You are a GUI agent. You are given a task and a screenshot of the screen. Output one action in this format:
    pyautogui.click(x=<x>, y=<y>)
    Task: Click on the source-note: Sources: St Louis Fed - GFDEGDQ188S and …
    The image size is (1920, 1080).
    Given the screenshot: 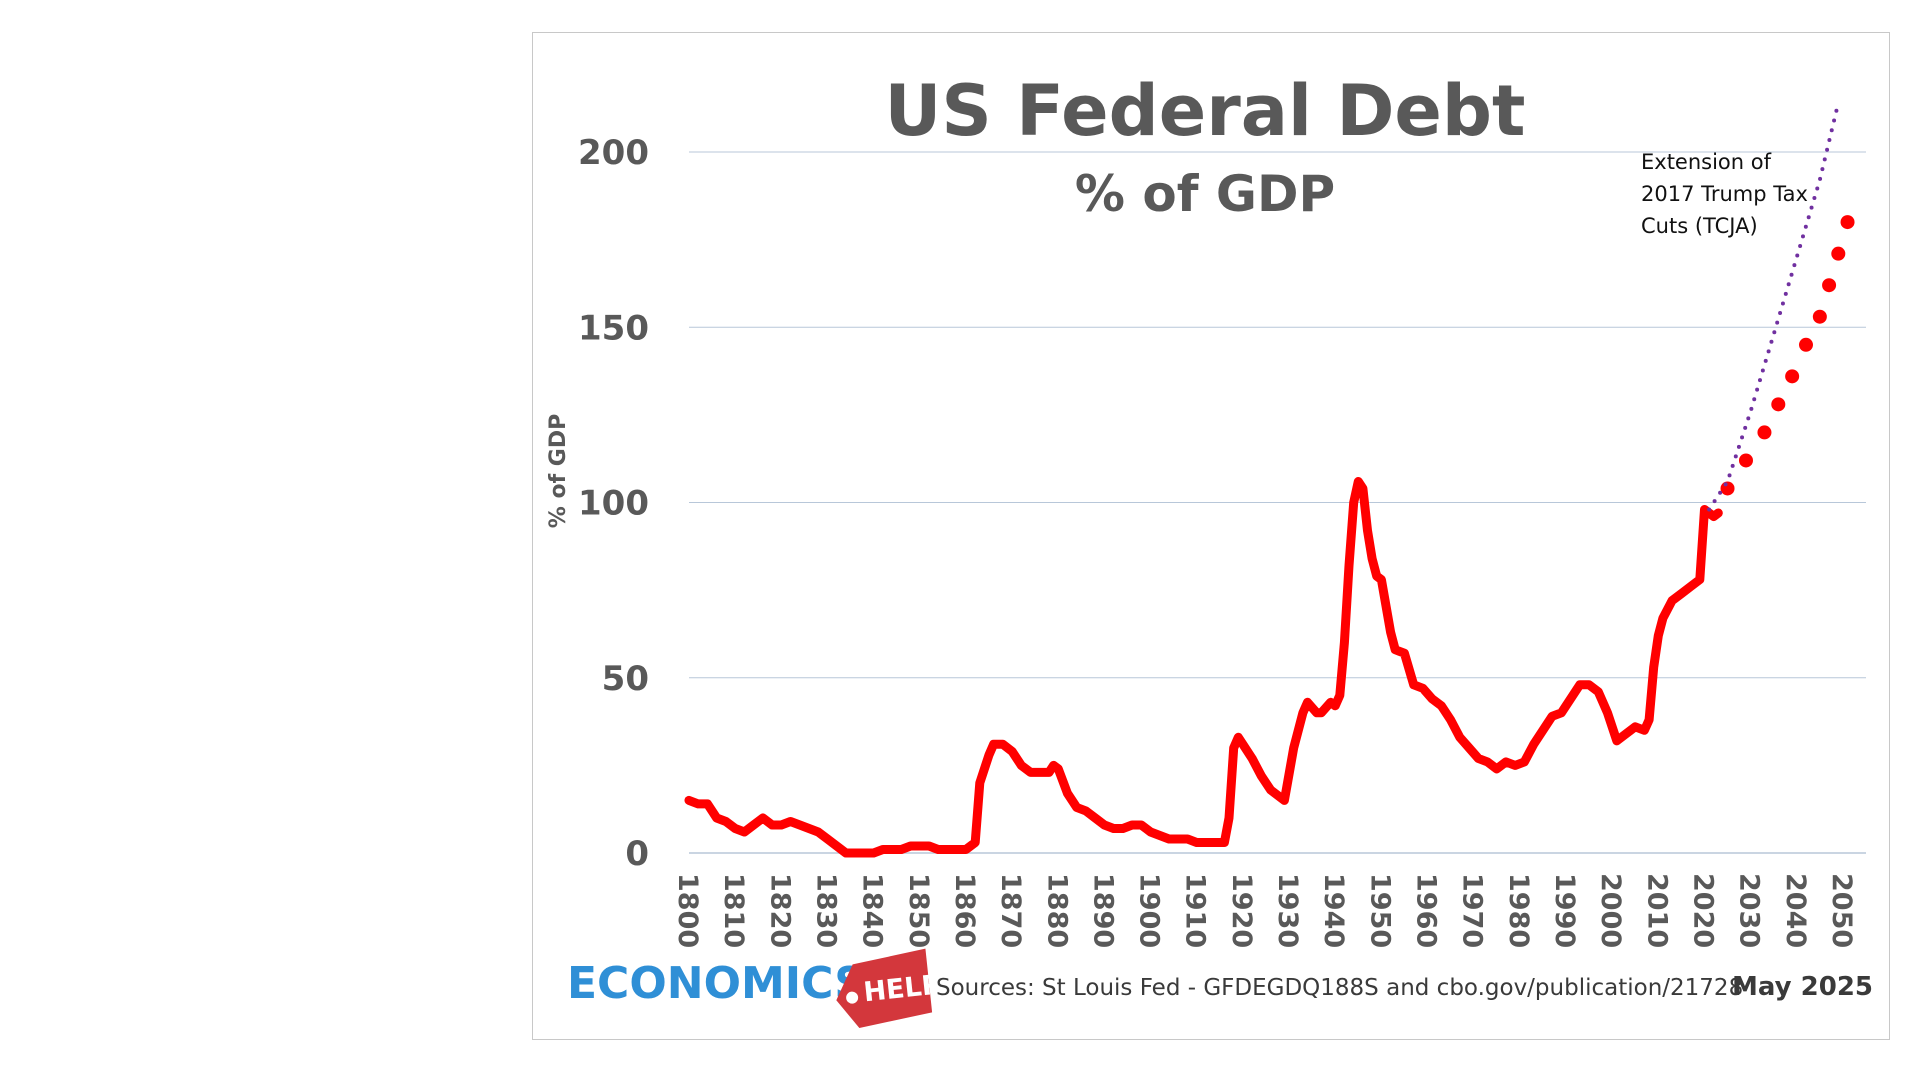 What is the action you would take?
    pyautogui.click(x=1339, y=988)
    